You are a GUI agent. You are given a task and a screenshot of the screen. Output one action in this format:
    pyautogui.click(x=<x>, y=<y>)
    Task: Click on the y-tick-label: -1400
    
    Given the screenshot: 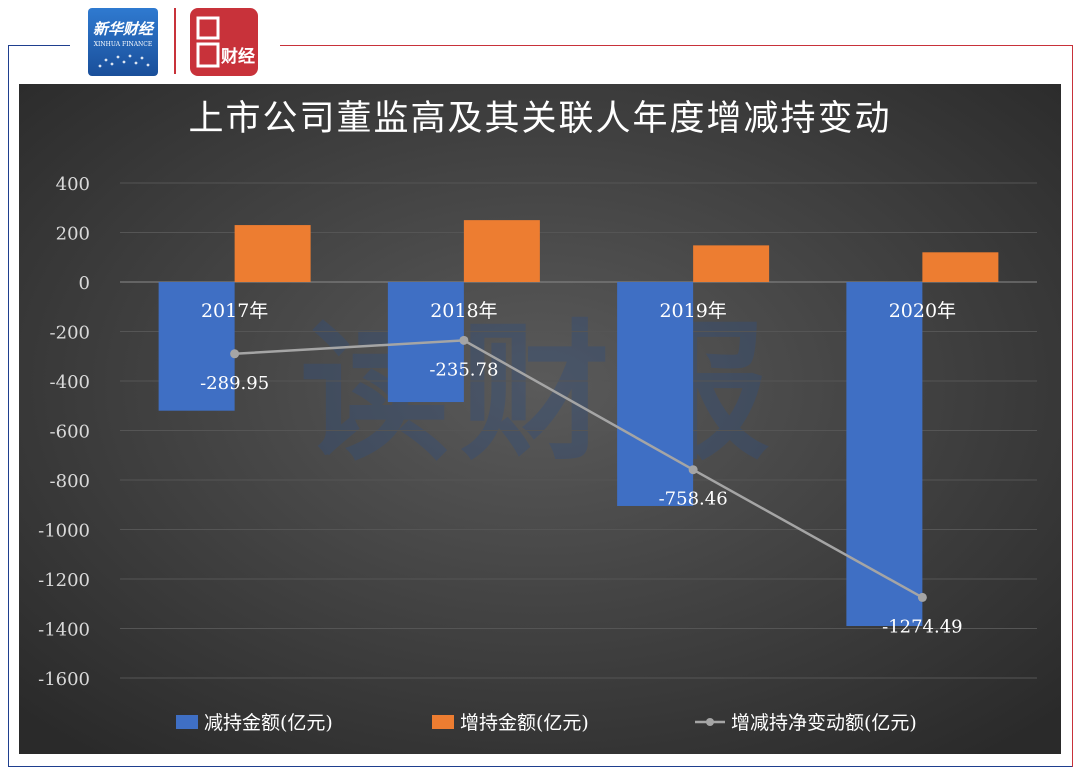 What is the action you would take?
    pyautogui.click(x=64, y=630)
    